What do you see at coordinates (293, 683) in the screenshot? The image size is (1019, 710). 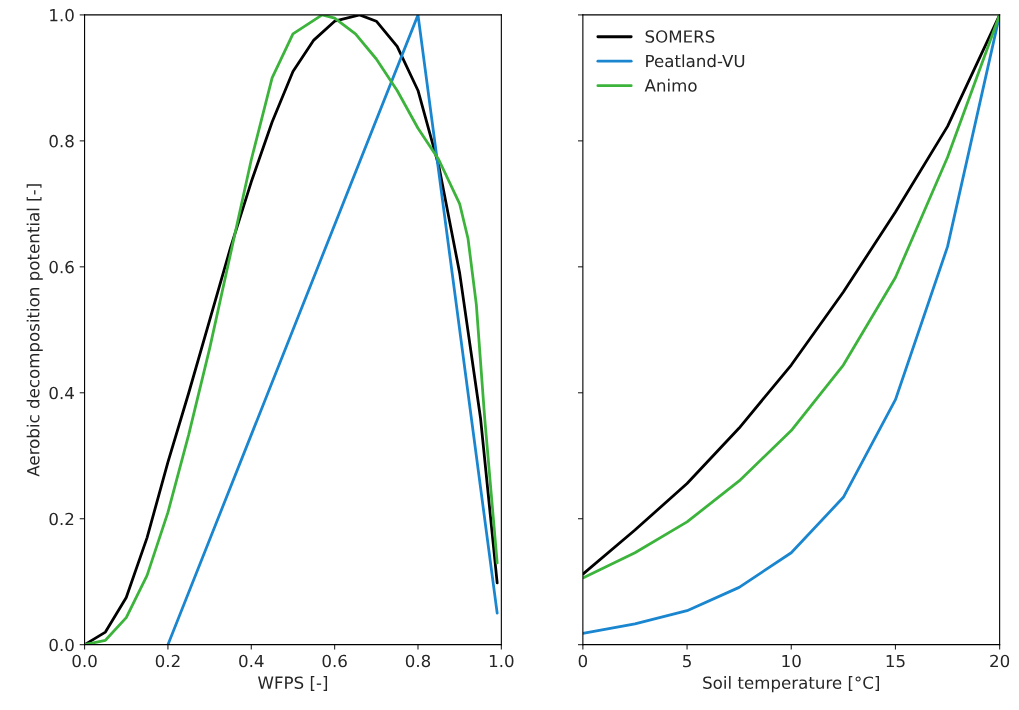 I see `x-axis-title: WFPS [-]` at bounding box center [293, 683].